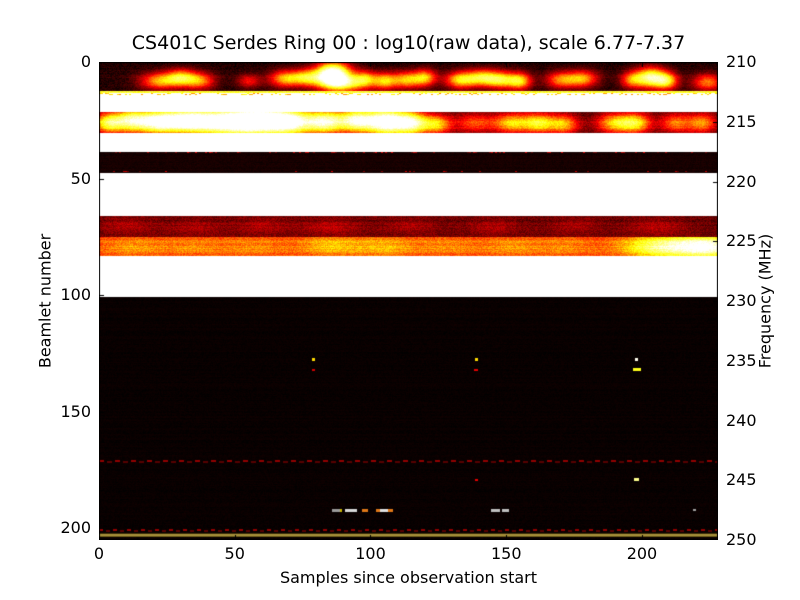 The height and width of the screenshot is (600, 800). I want to click on x-tick-label: 150, so click(506, 553).